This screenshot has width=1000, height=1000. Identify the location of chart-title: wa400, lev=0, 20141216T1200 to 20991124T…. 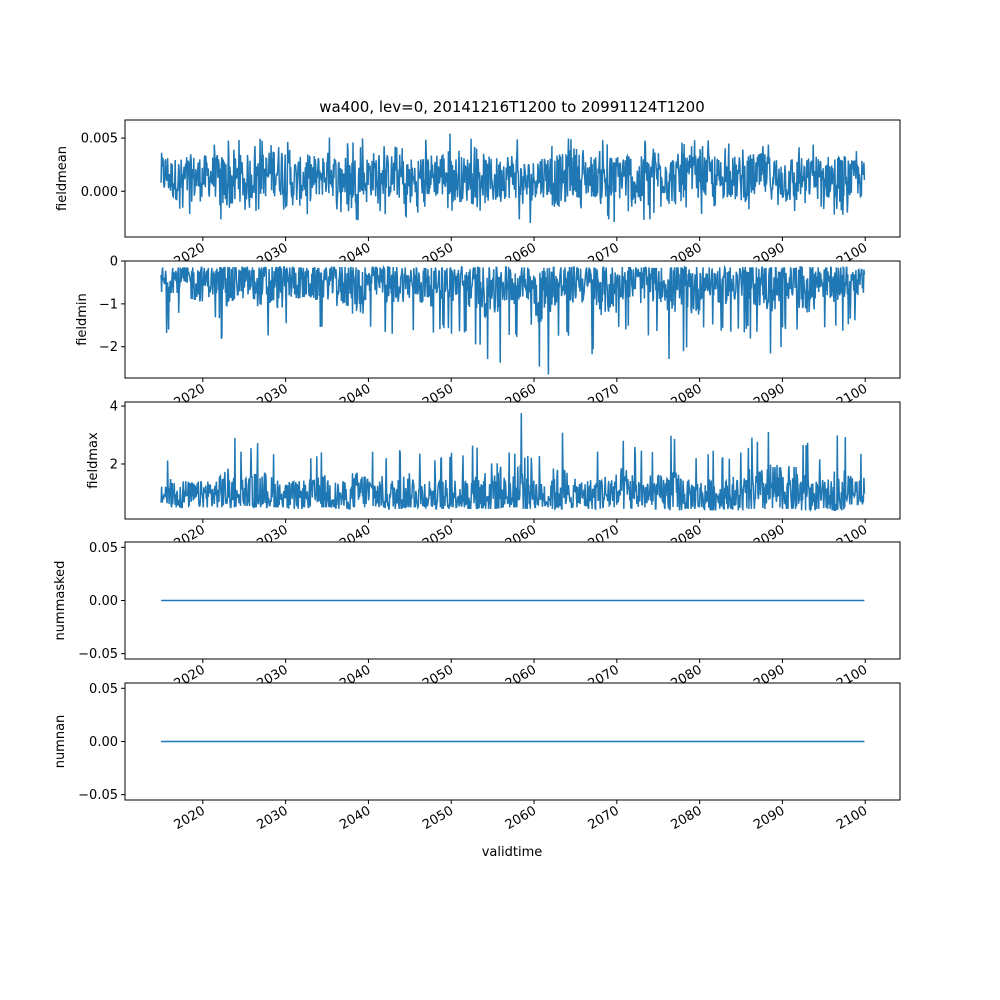
(512, 107).